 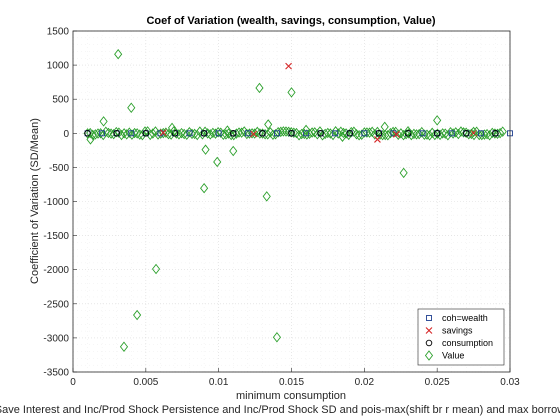 I want to click on y-tick-label: -3500, so click(x=56, y=373).